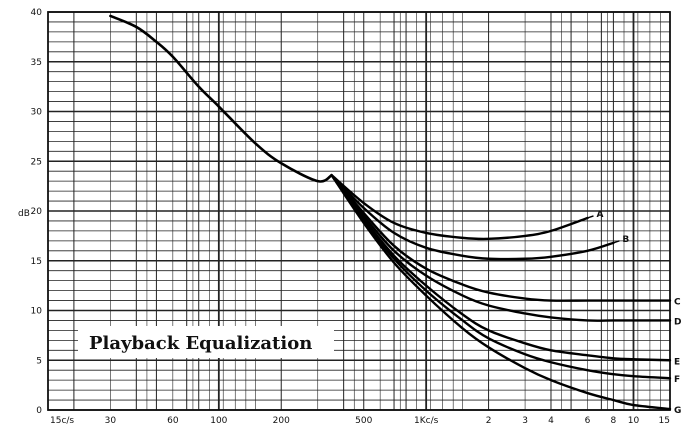 This screenshot has width=685, height=425. What do you see at coordinates (37, 13) in the screenshot?
I see `y-tick-label: 40` at bounding box center [37, 13].